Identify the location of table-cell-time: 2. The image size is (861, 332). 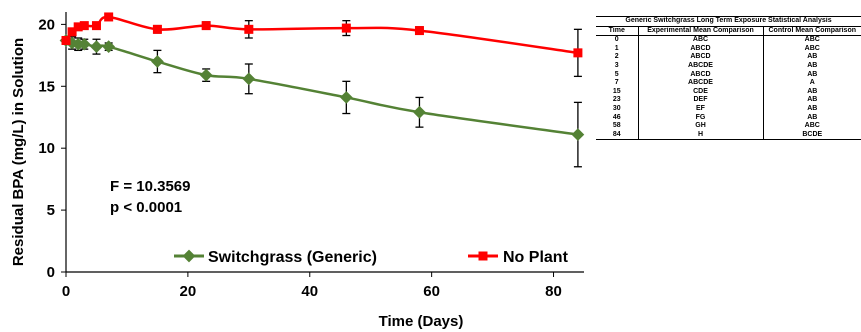
(616, 57).